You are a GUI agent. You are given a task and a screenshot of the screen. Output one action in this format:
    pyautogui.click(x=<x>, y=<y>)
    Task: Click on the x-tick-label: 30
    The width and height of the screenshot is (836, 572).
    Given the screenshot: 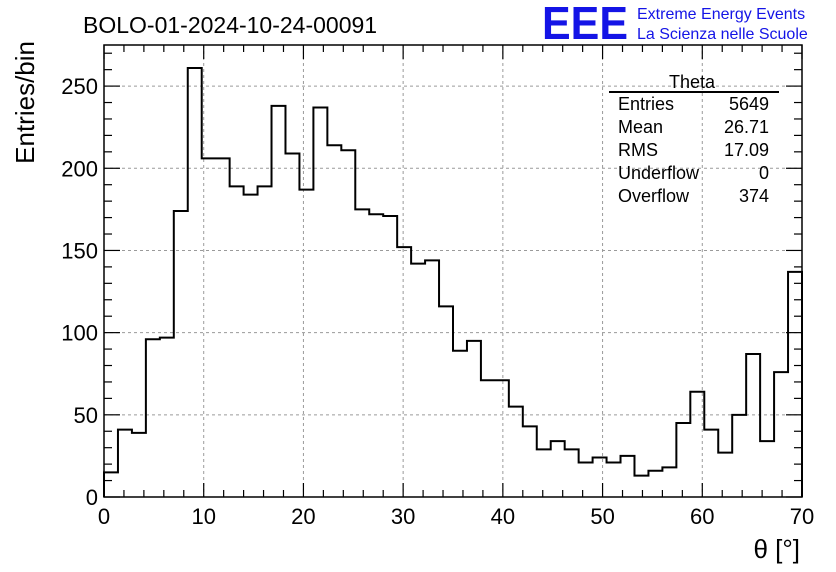 What is the action you would take?
    pyautogui.click(x=403, y=516)
    